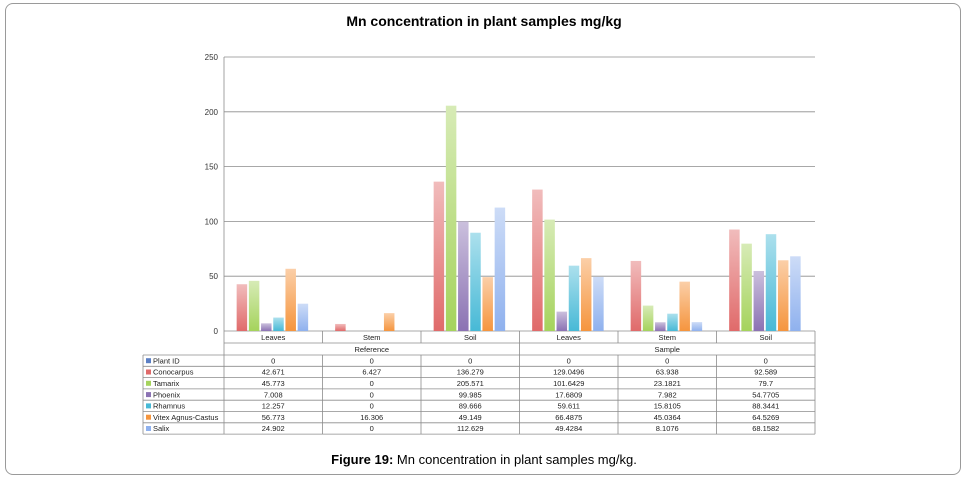 The height and width of the screenshot is (480, 968). I want to click on x-group-label: Reference, so click(371, 349).